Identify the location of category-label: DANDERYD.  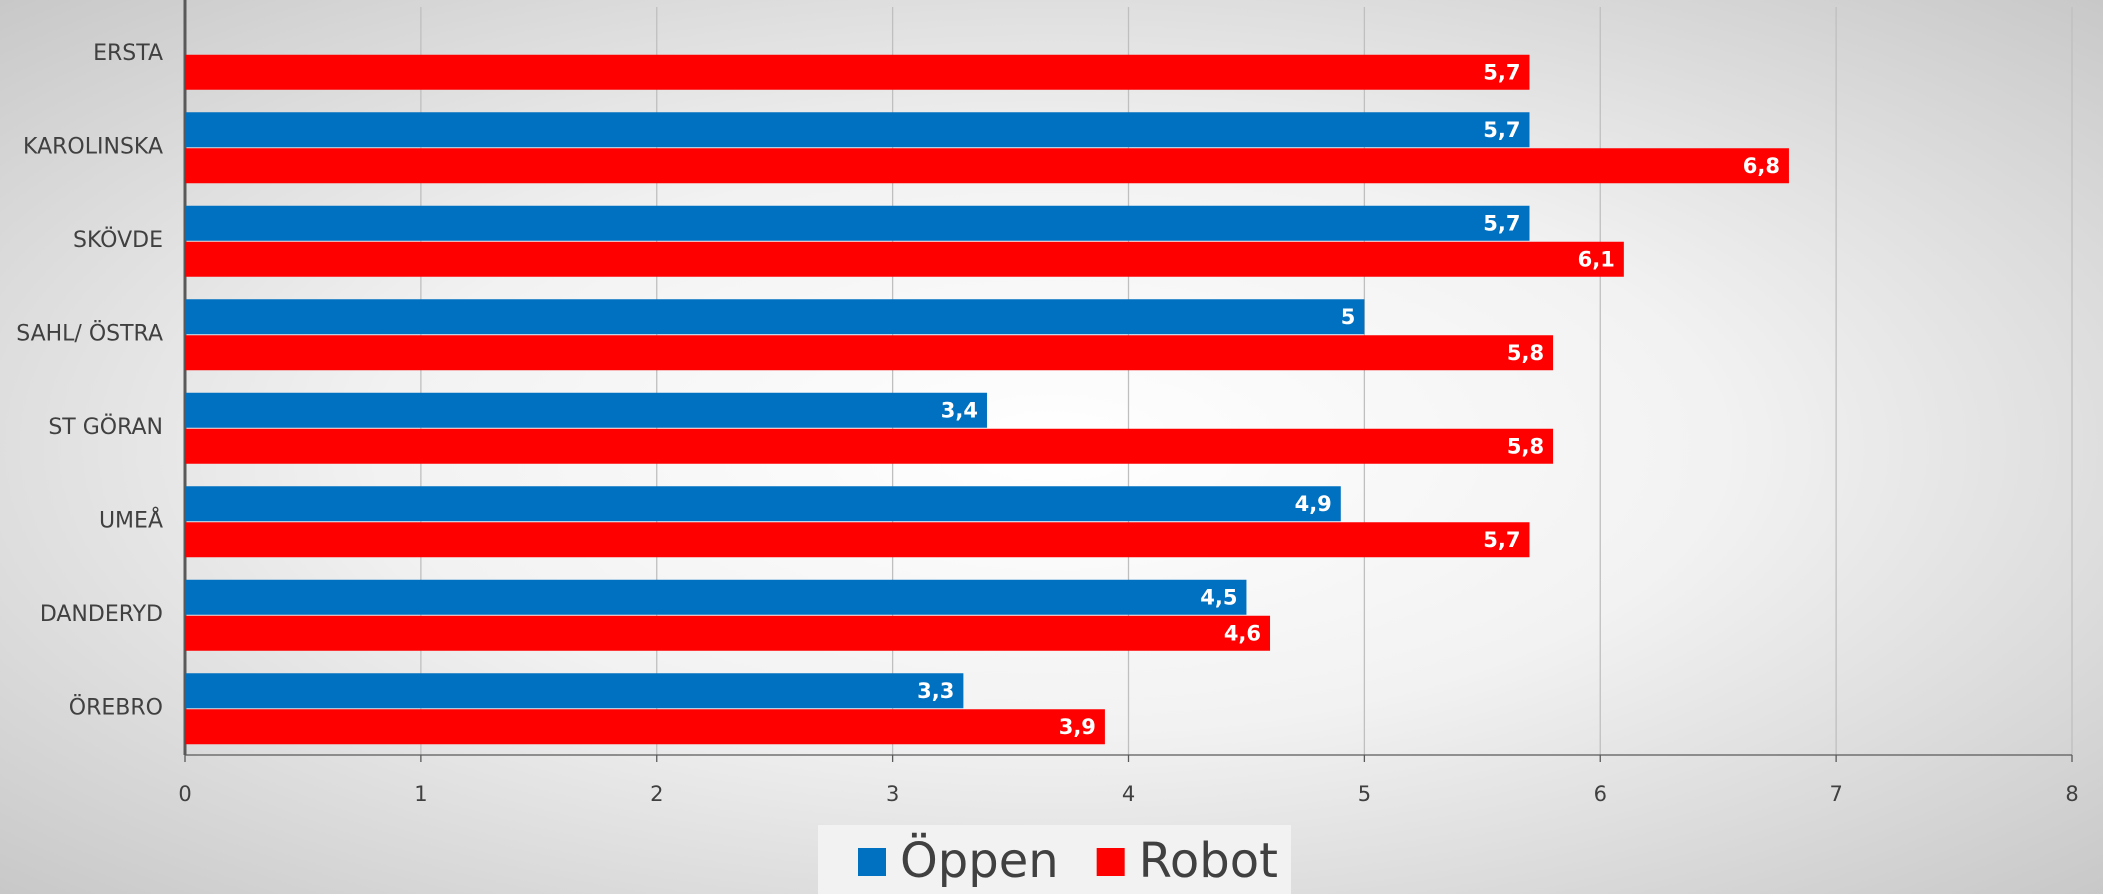
(101, 614).